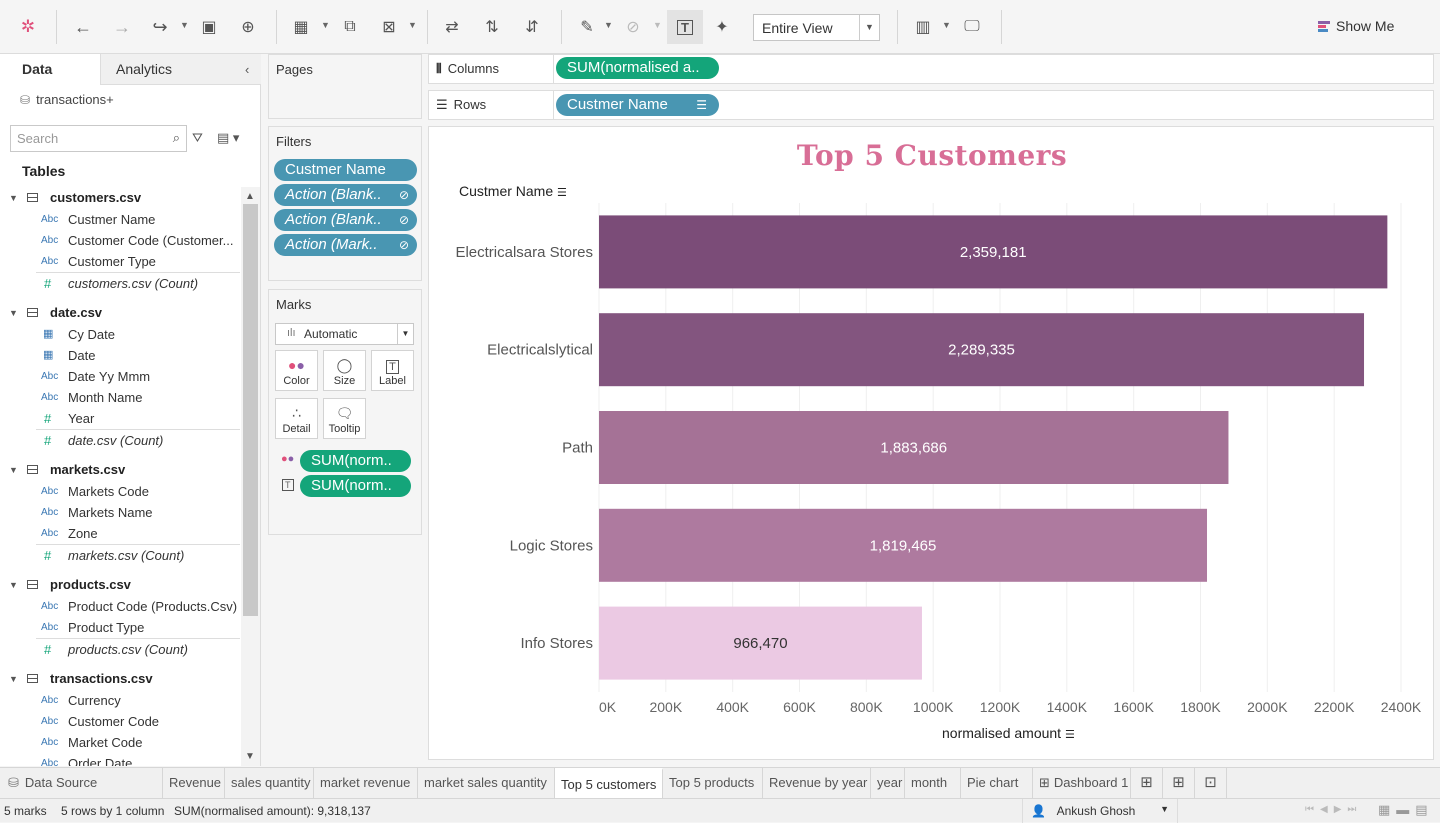 This screenshot has height=823, width=1440. What do you see at coordinates (120, 198) in the screenshot?
I see `table-item: ▼ customers.csv` at bounding box center [120, 198].